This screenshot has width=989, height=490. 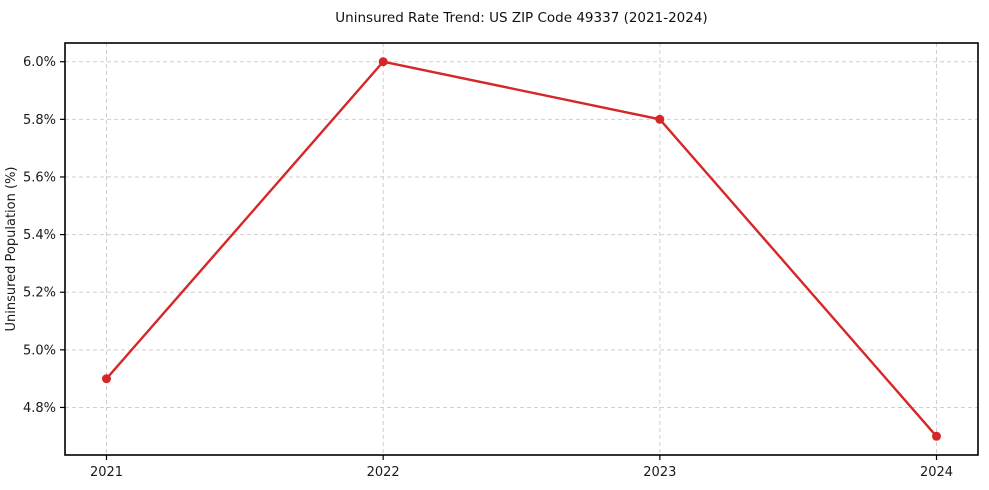 I want to click on y-tick-label: 5.4%, so click(x=39, y=235).